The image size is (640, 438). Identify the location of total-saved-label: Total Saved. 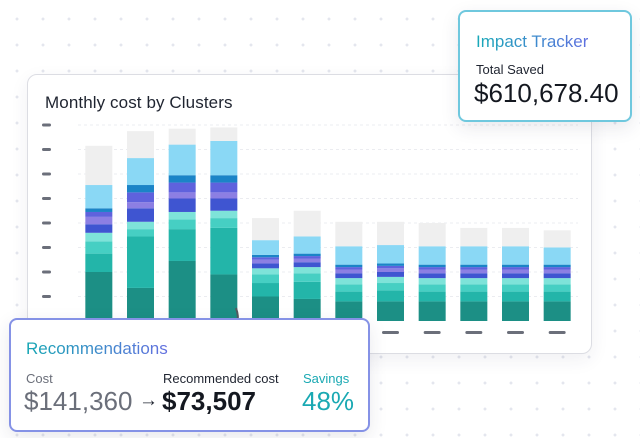
(510, 69).